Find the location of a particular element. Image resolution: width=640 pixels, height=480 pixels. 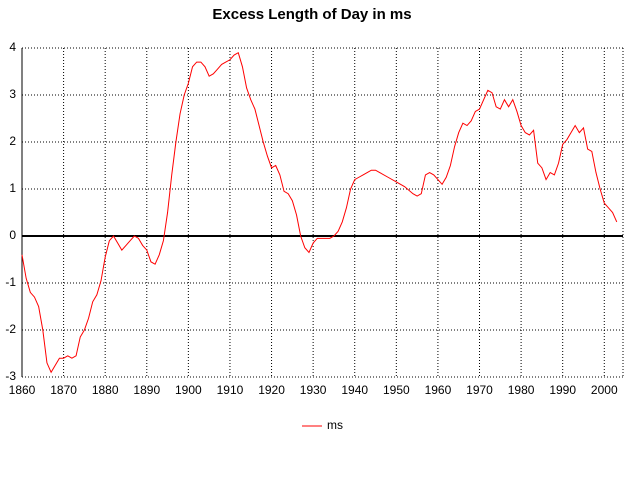

y-tick-label: -1 is located at coordinates (10, 282).